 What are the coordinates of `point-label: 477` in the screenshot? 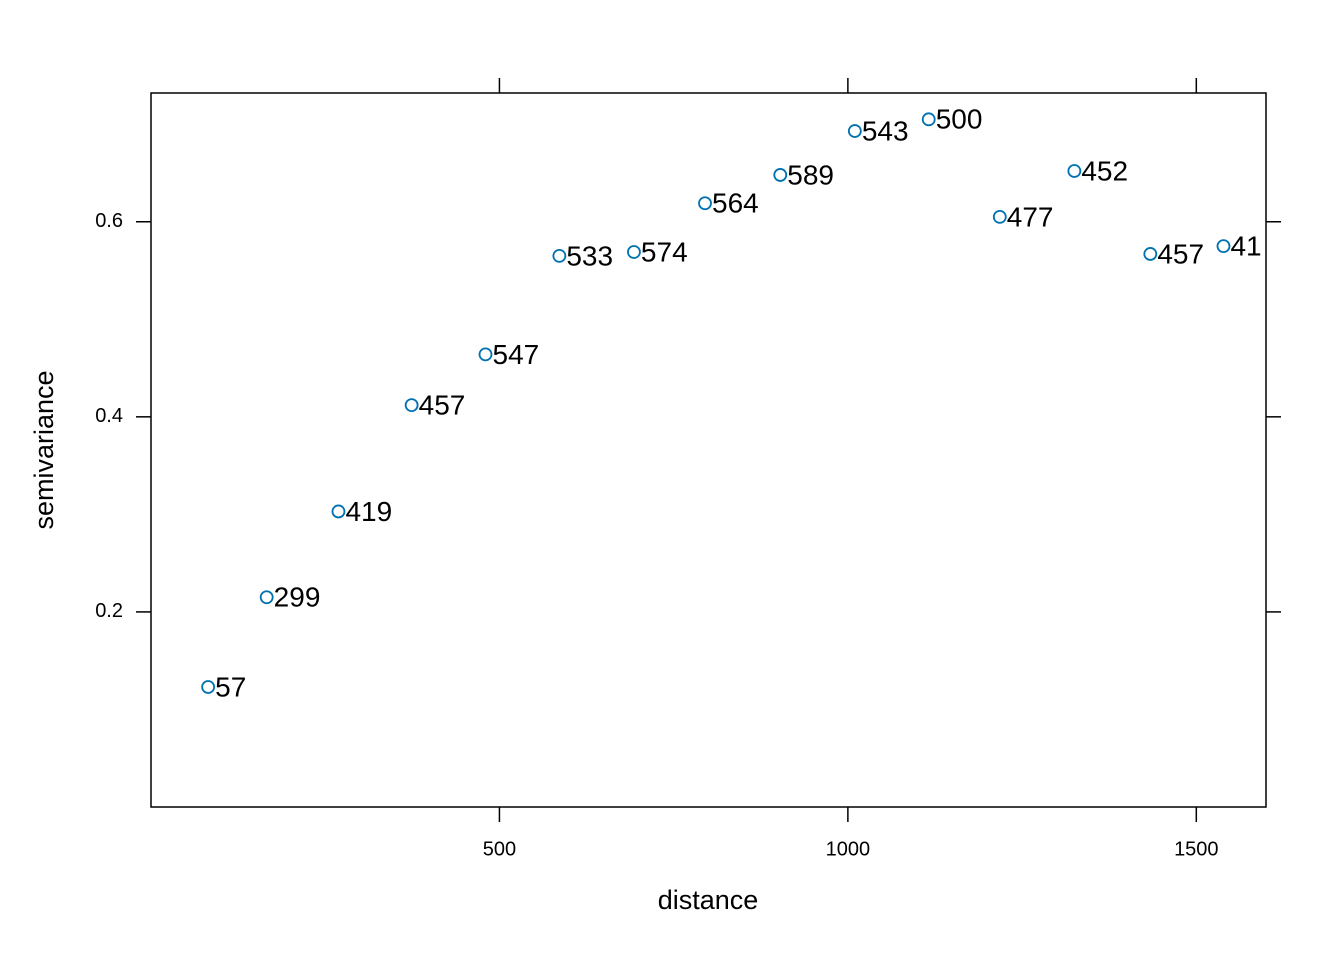 It's located at (1030, 216).